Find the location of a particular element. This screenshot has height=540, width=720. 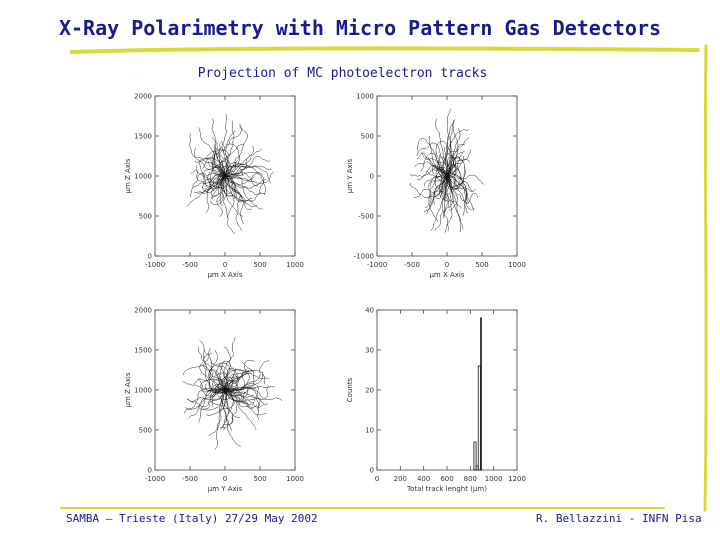

x-tick-label: -1000 is located at coordinates (155, 265).